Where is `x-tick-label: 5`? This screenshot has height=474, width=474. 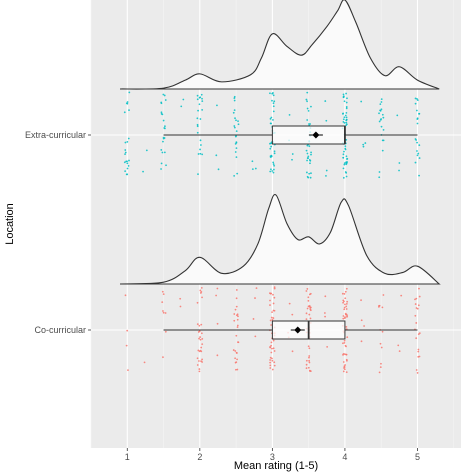
x-tick-label: 5 is located at coordinates (417, 457).